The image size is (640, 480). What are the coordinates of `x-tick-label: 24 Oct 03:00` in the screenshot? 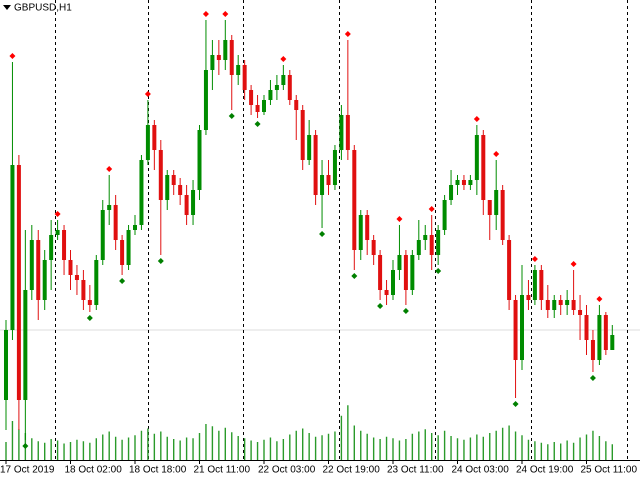 It's located at (481, 470).